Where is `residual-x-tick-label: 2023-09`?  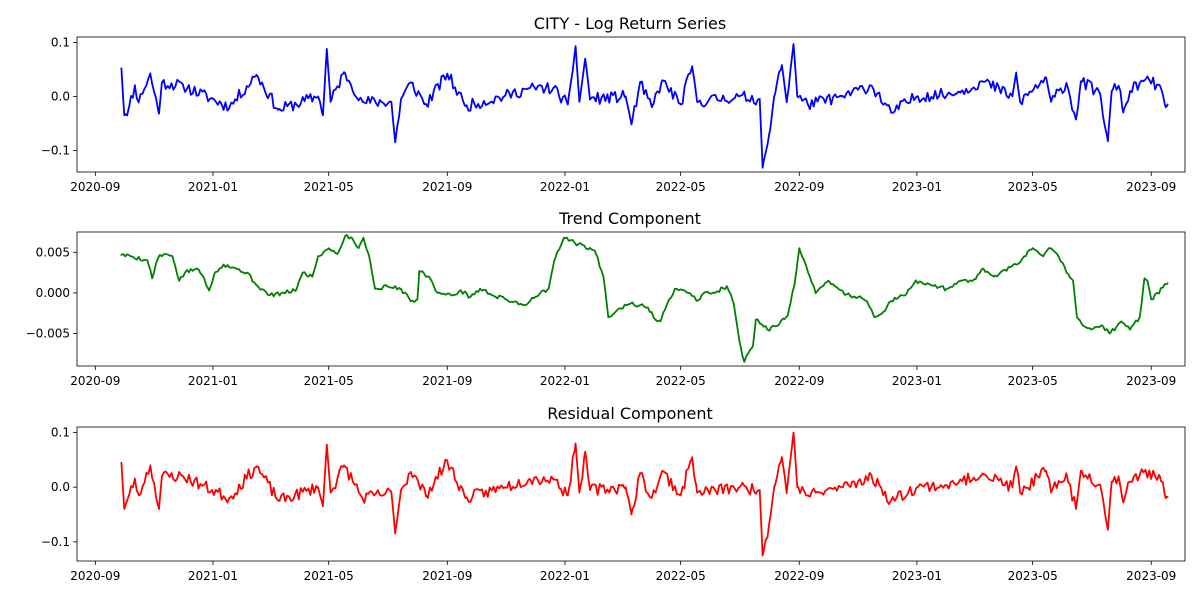 residual-x-tick-label: 2023-09 is located at coordinates (1151, 576).